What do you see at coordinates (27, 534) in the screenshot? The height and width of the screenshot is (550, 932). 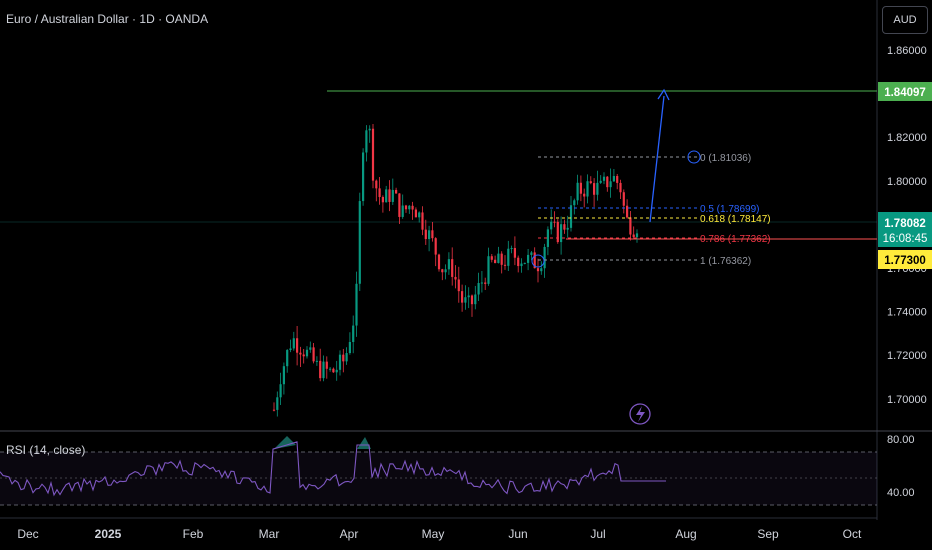 I see `time-tick-label: Dec` at bounding box center [27, 534].